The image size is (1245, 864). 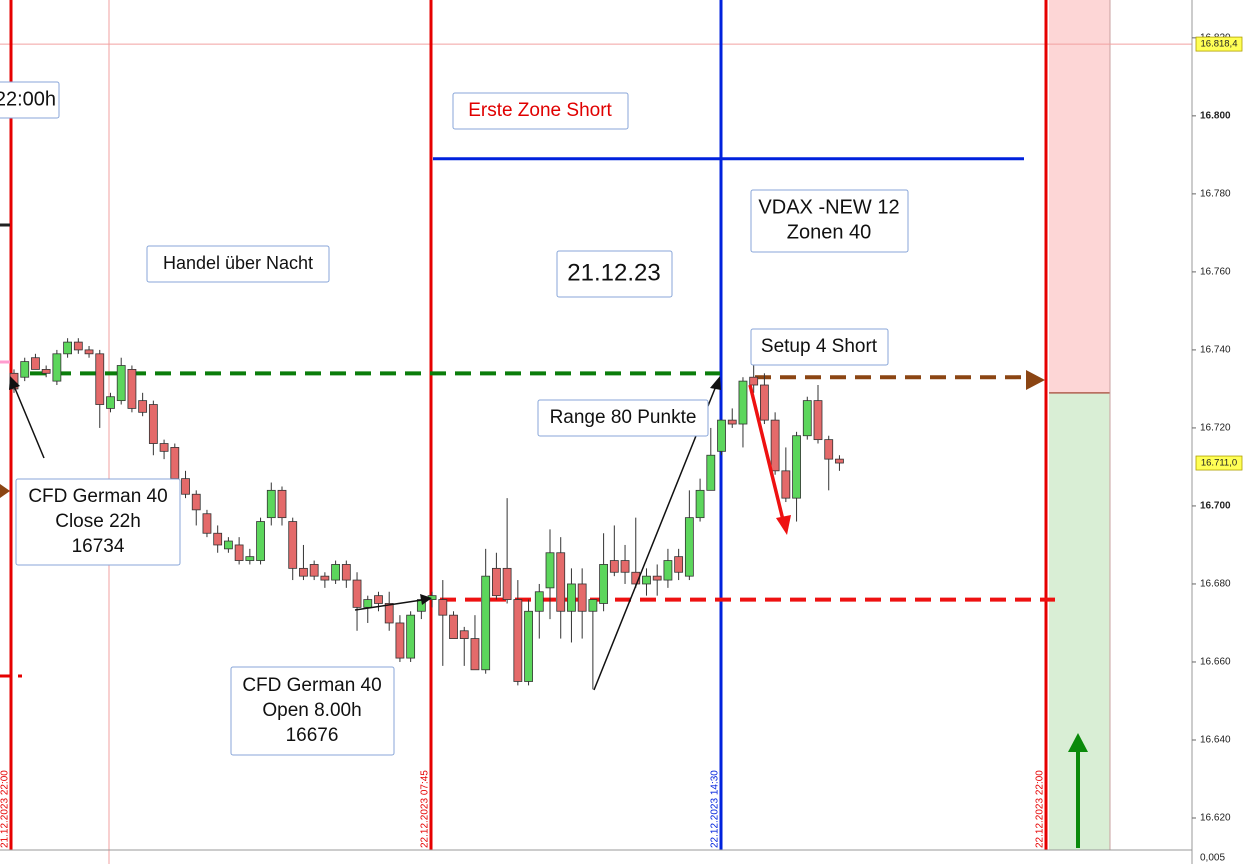 I want to click on session-label: 22.12.2023 07:45, so click(x=425, y=809).